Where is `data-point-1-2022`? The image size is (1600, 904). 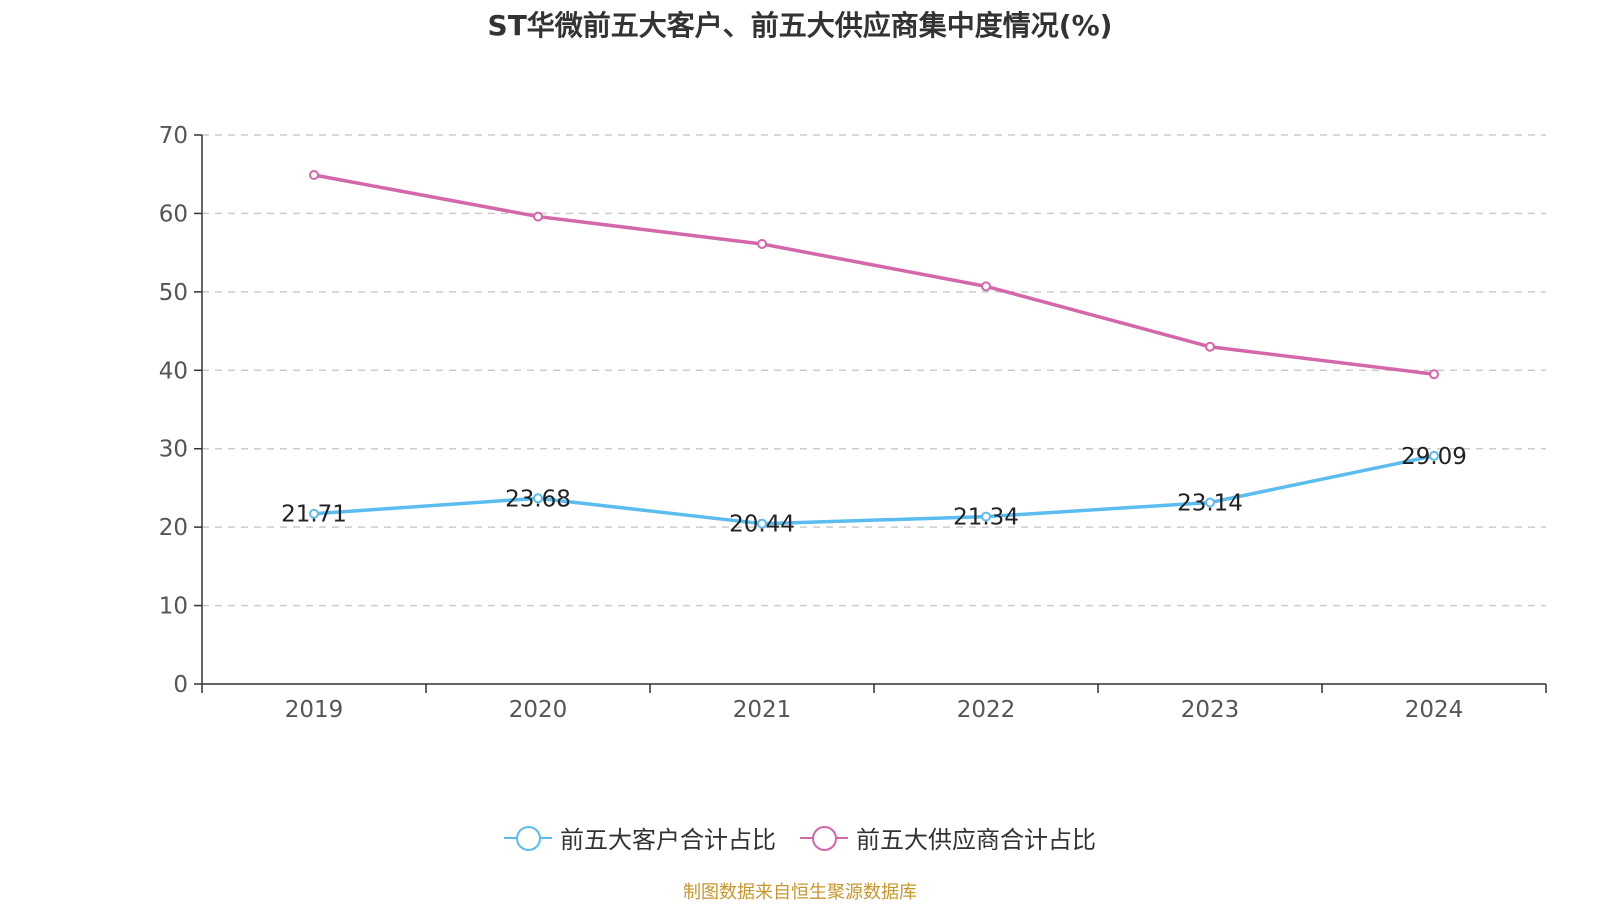 data-point-1-2022 is located at coordinates (986, 516).